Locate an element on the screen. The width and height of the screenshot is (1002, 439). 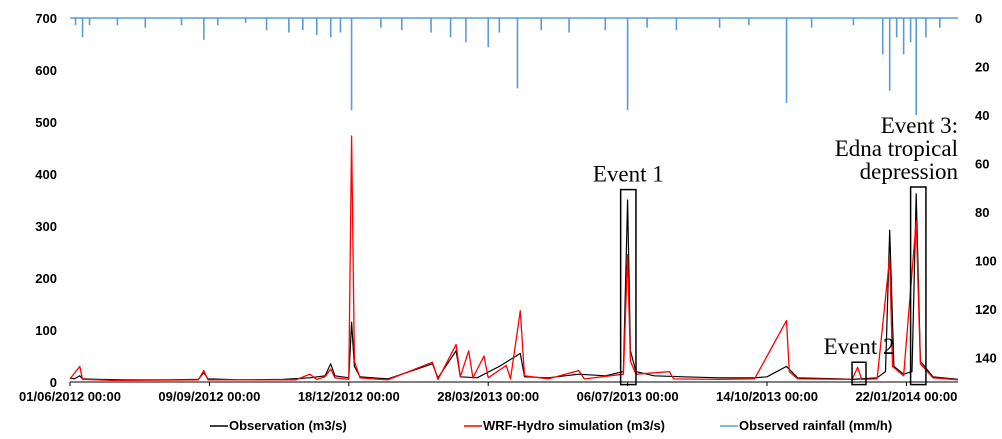
y-left-tick-label: 700 is located at coordinates (46, 18).